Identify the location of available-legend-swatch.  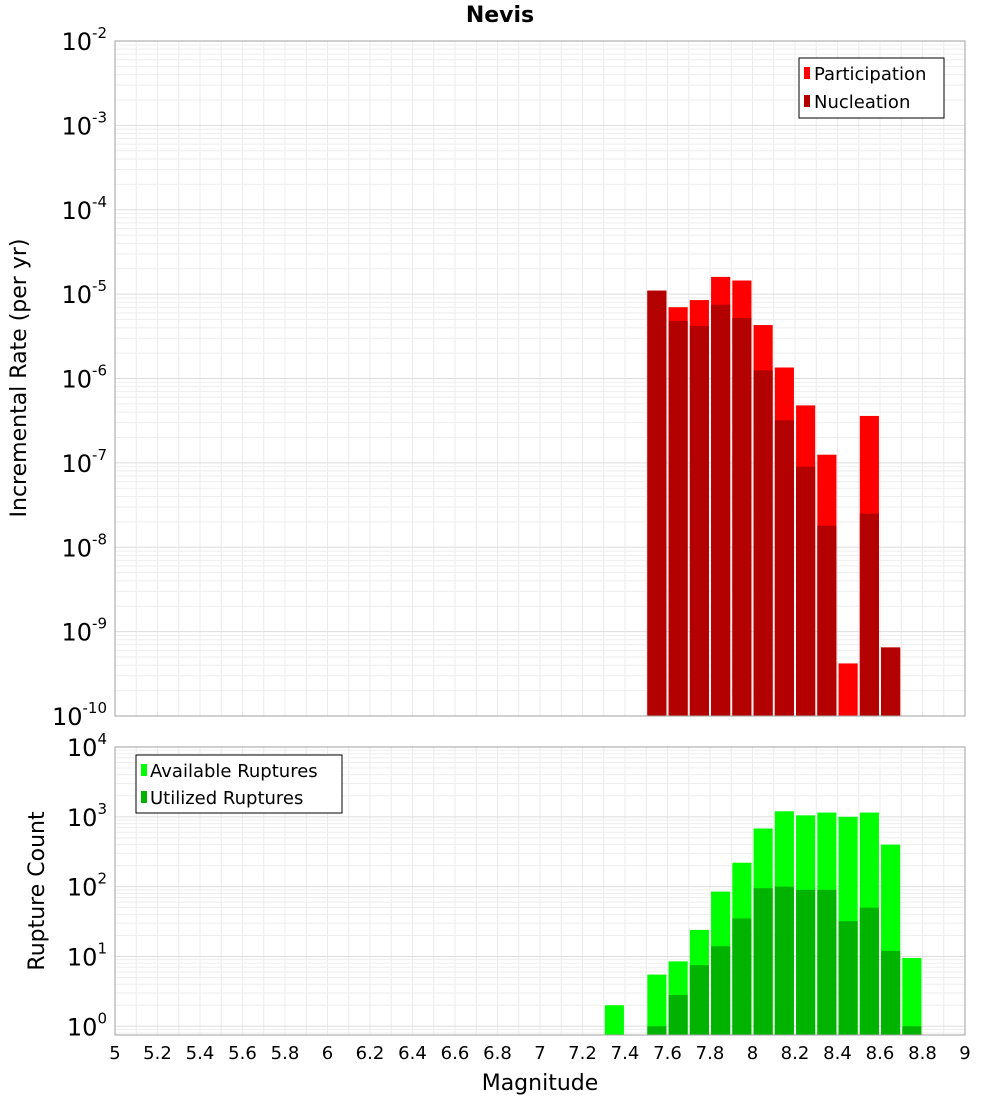
(144, 770).